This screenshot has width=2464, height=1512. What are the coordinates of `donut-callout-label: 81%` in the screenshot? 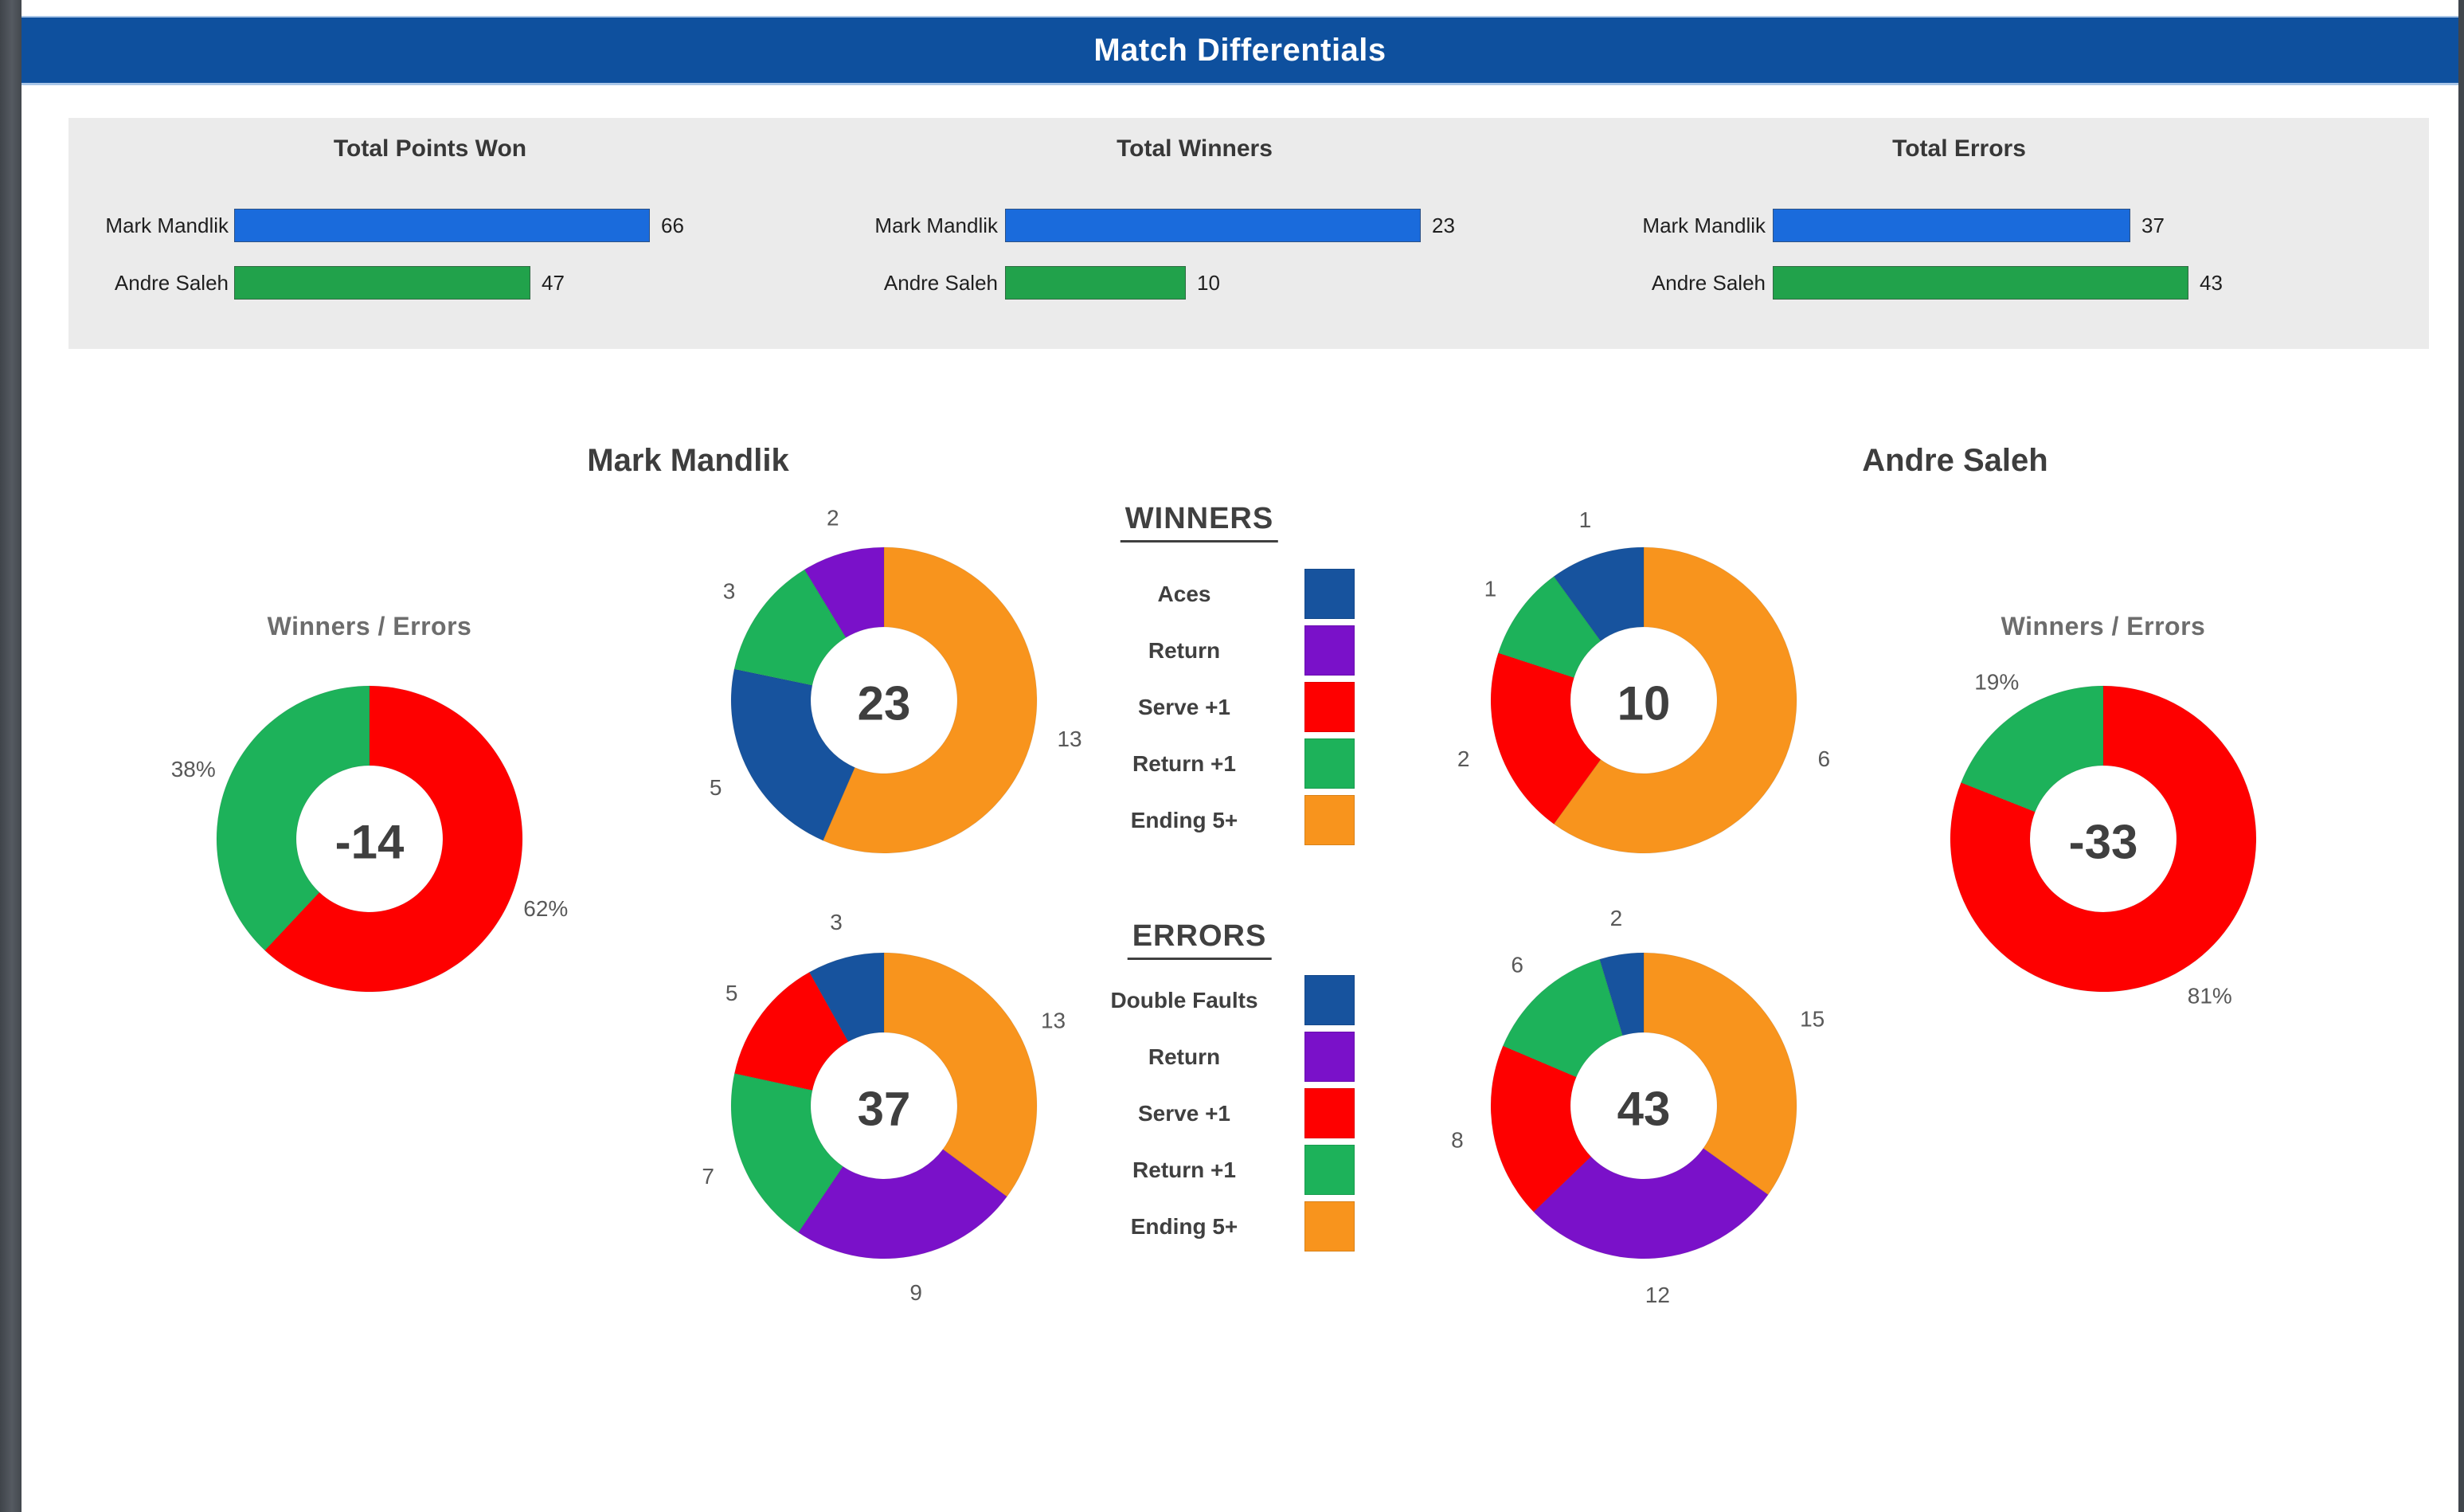 It's located at (2210, 995).